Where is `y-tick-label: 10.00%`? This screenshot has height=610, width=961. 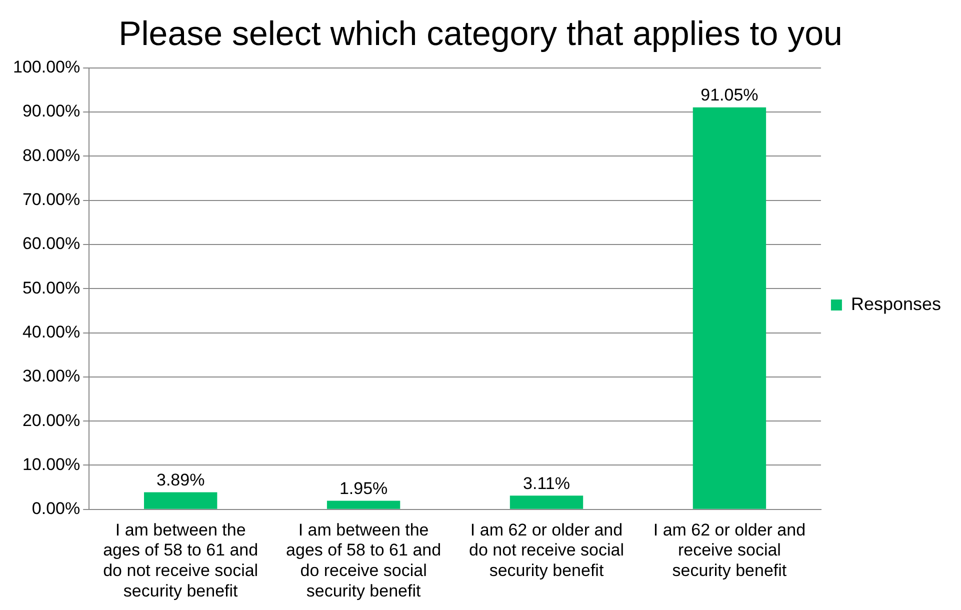 y-tick-label: 10.00% is located at coordinates (51, 464).